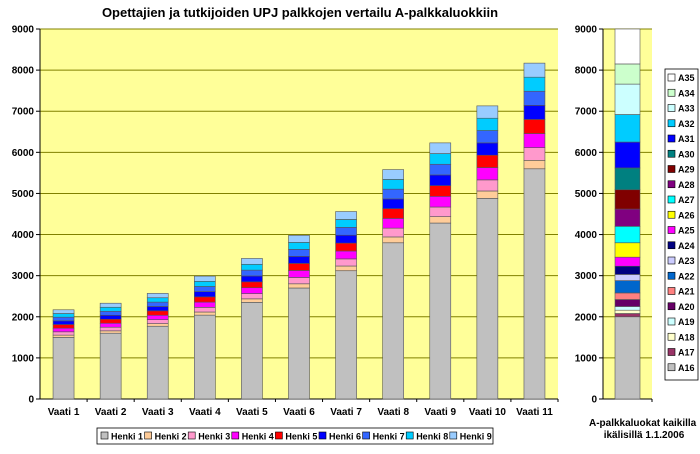 This screenshot has height=454, width=700. I want to click on x-tick-label: Vaati 7, so click(346, 412).